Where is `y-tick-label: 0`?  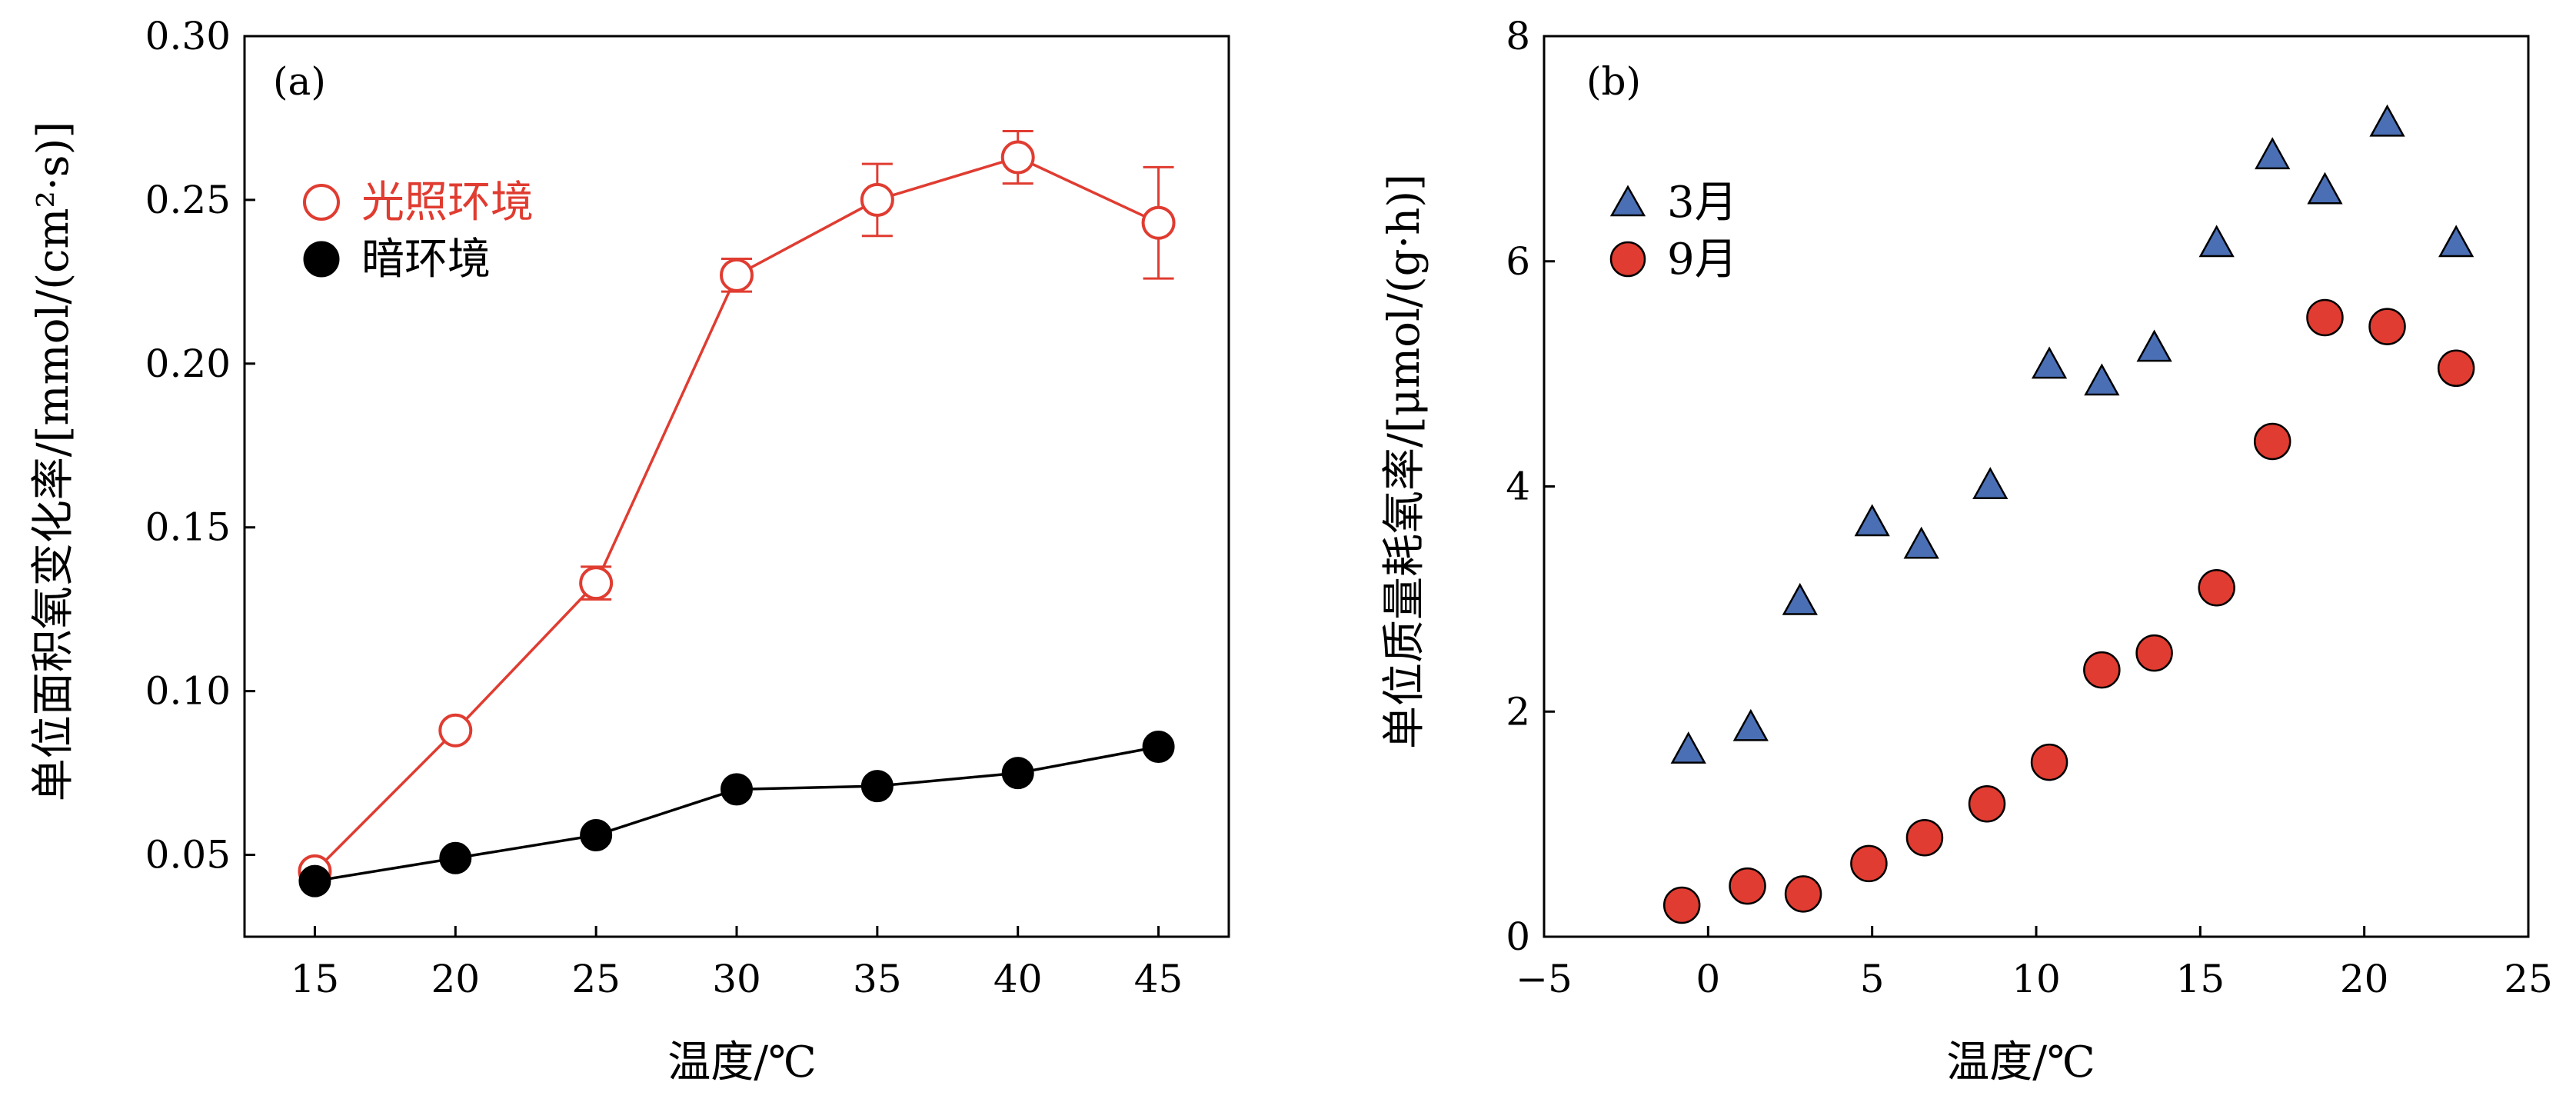 y-tick-label: 0 is located at coordinates (1518, 936).